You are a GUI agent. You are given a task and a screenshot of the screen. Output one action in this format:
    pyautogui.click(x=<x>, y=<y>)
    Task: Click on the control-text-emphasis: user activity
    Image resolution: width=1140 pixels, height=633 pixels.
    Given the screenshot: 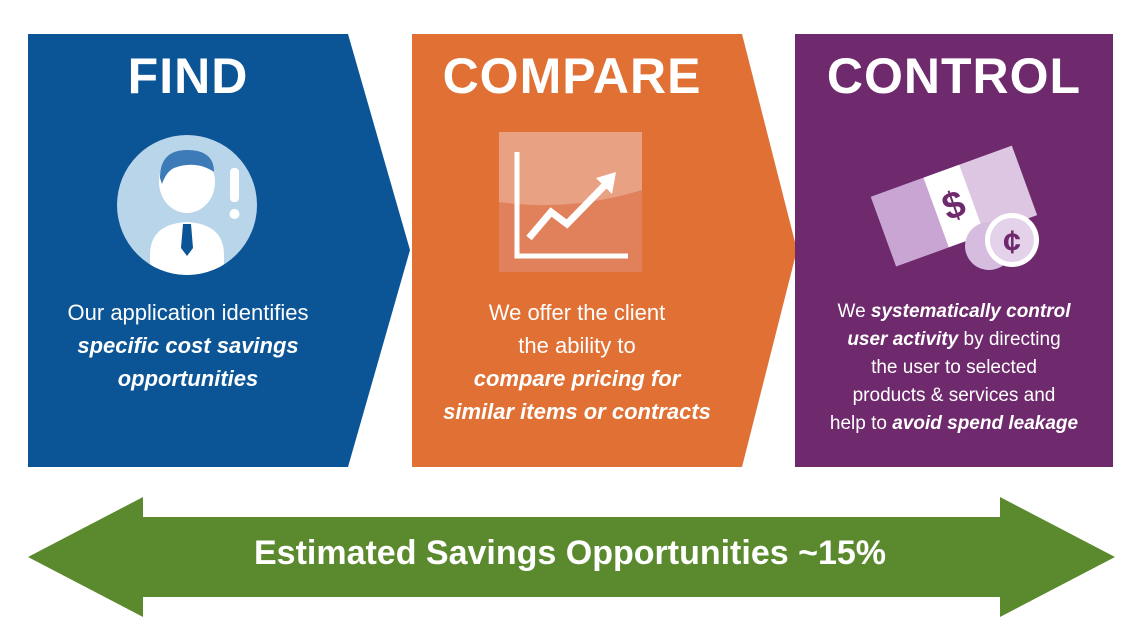 What is the action you would take?
    pyautogui.click(x=903, y=339)
    